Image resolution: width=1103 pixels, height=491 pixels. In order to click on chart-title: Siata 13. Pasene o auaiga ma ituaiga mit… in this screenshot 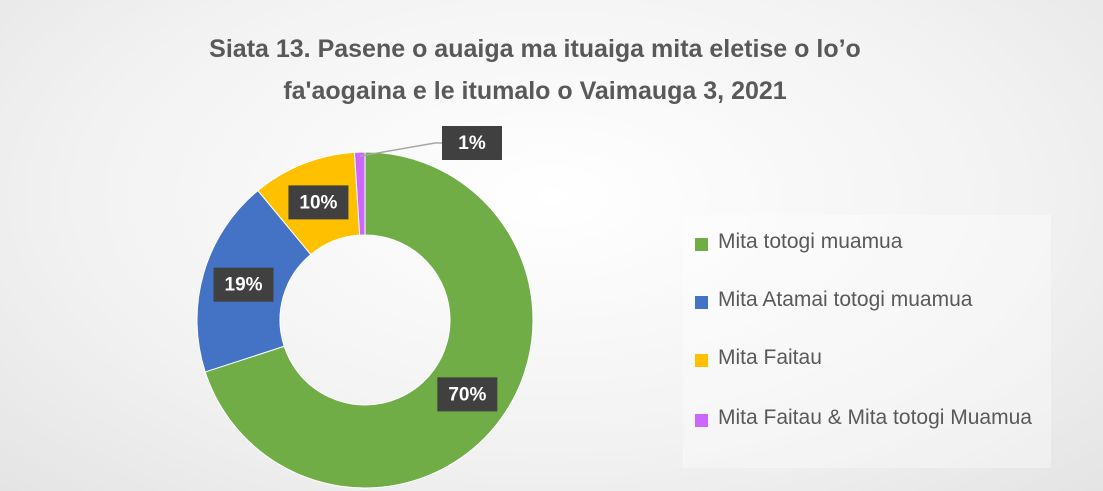, I will do `click(535, 70)`.